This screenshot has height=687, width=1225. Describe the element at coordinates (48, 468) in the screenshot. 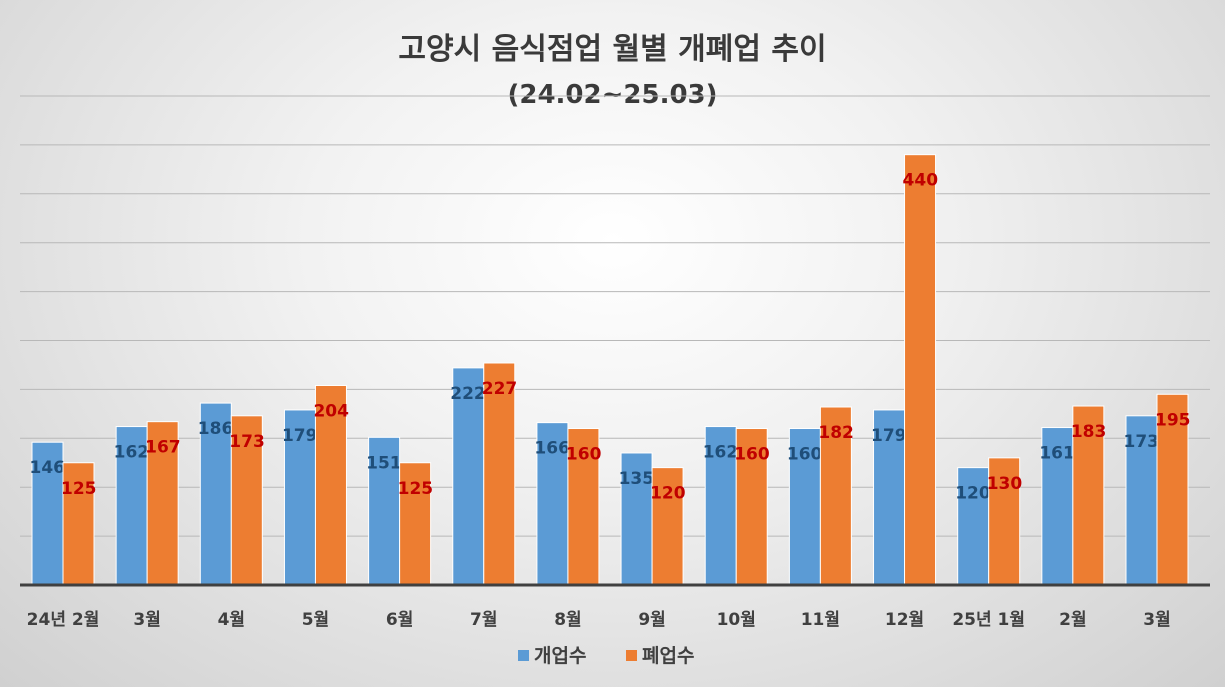

I see `data-label: 146` at that location.